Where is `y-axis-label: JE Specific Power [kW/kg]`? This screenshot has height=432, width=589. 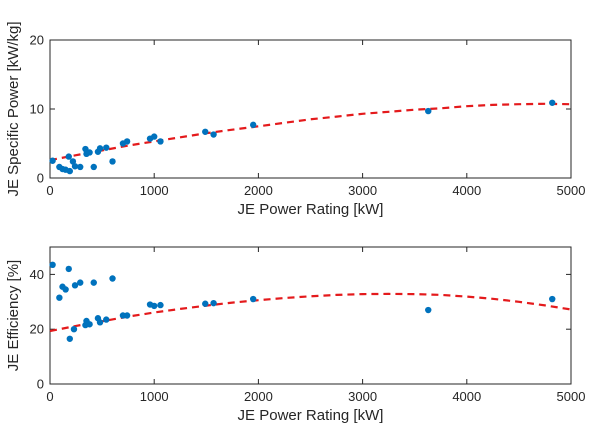
y-axis-label: JE Specific Power [kW/kg] is located at coordinates (13, 108).